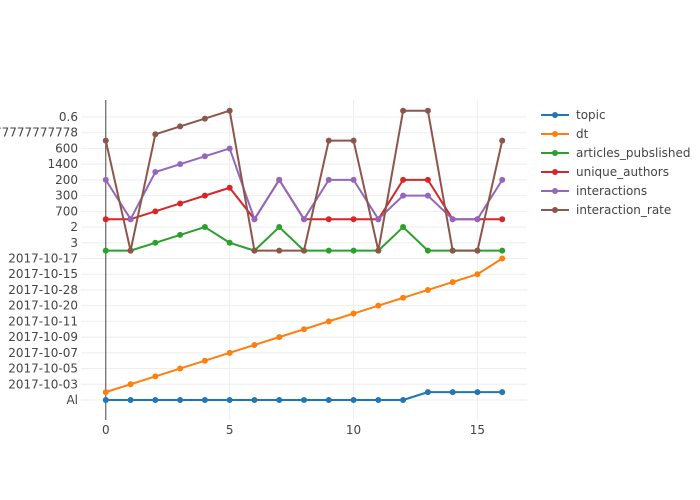  I want to click on legend-item: topic, so click(573, 115).